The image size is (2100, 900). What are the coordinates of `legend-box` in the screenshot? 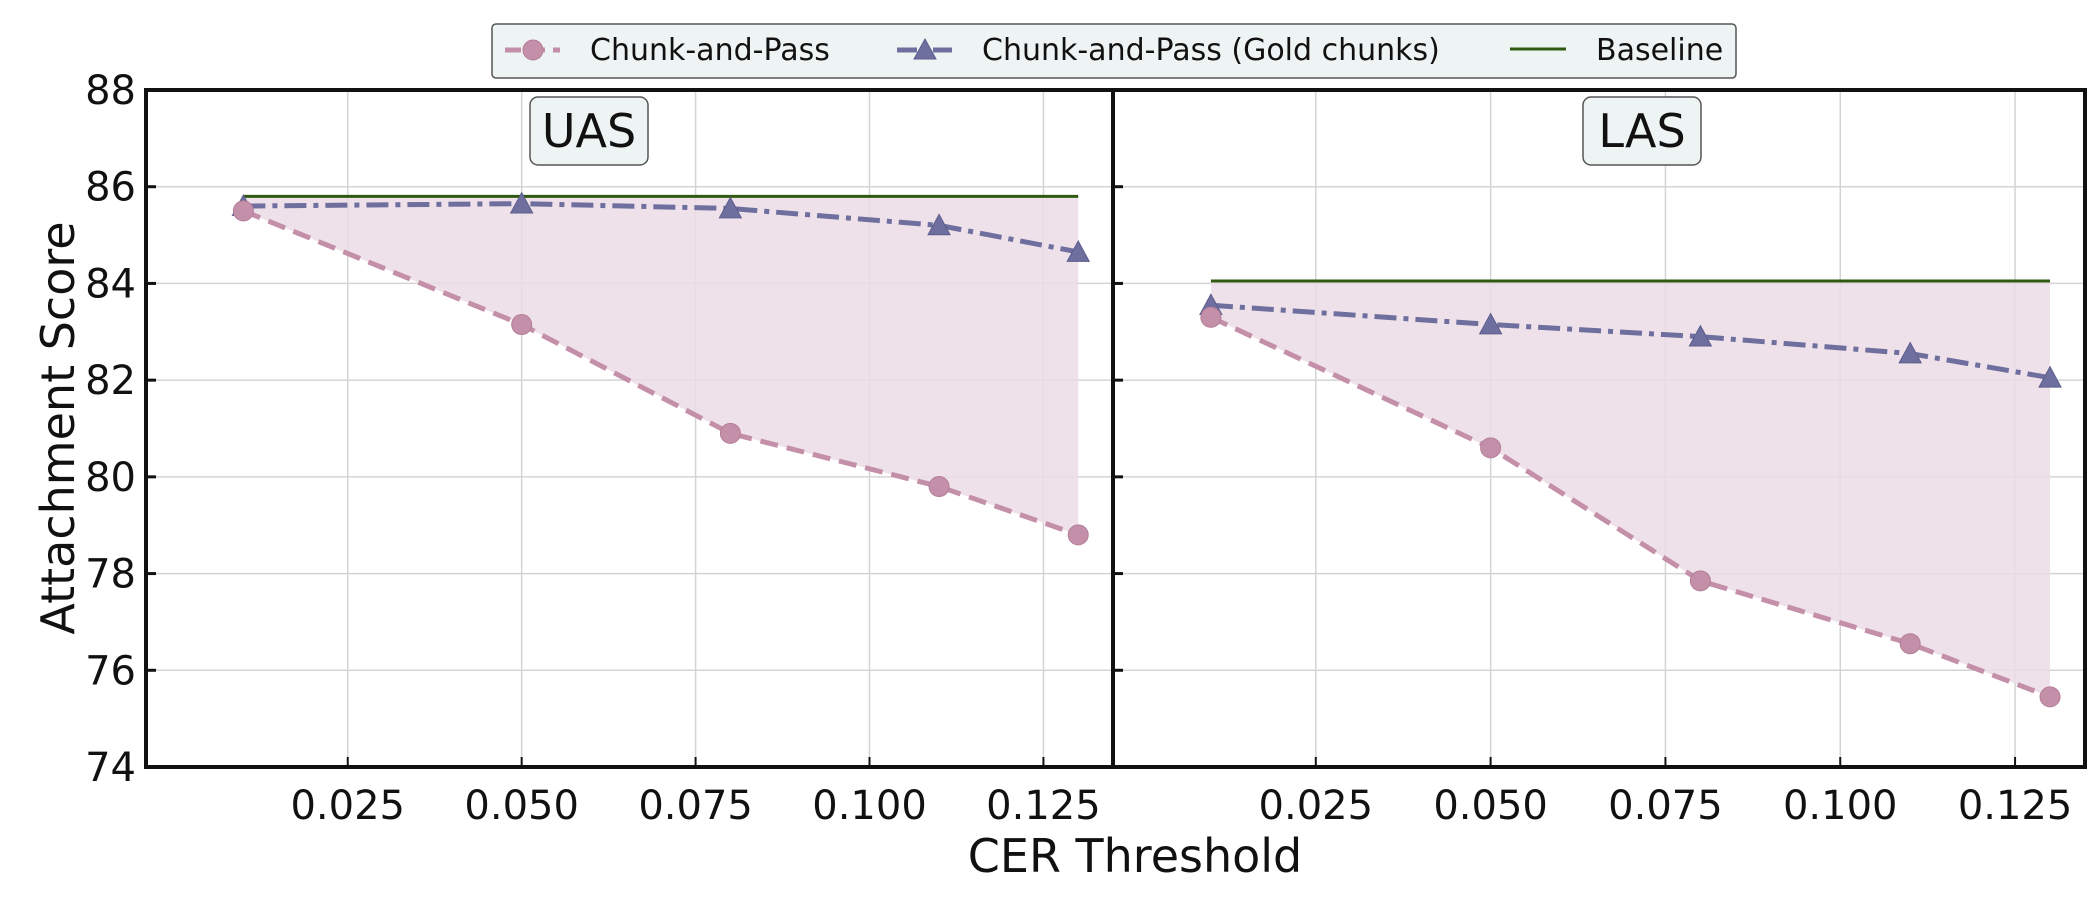 It's located at (1114, 51).